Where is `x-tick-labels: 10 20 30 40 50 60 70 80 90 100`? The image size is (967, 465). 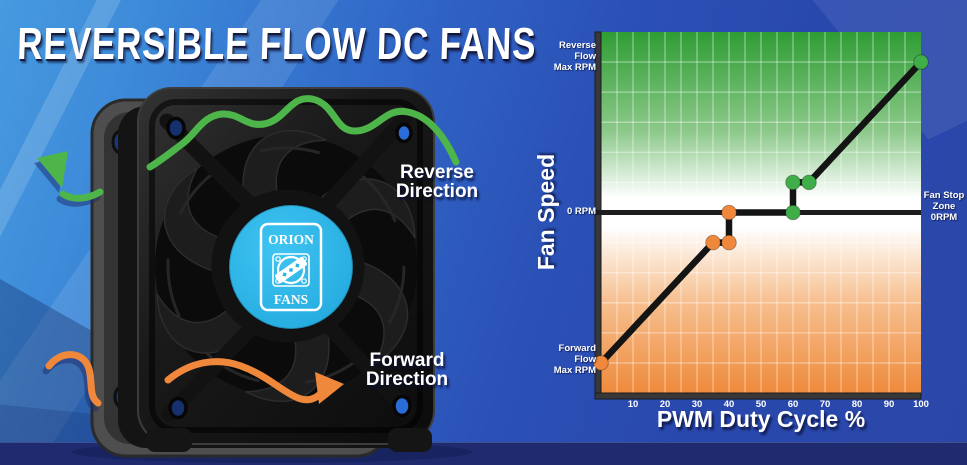
x-tick-labels: 10 20 30 40 50 60 70 80 90 100 is located at coordinates (778, 404).